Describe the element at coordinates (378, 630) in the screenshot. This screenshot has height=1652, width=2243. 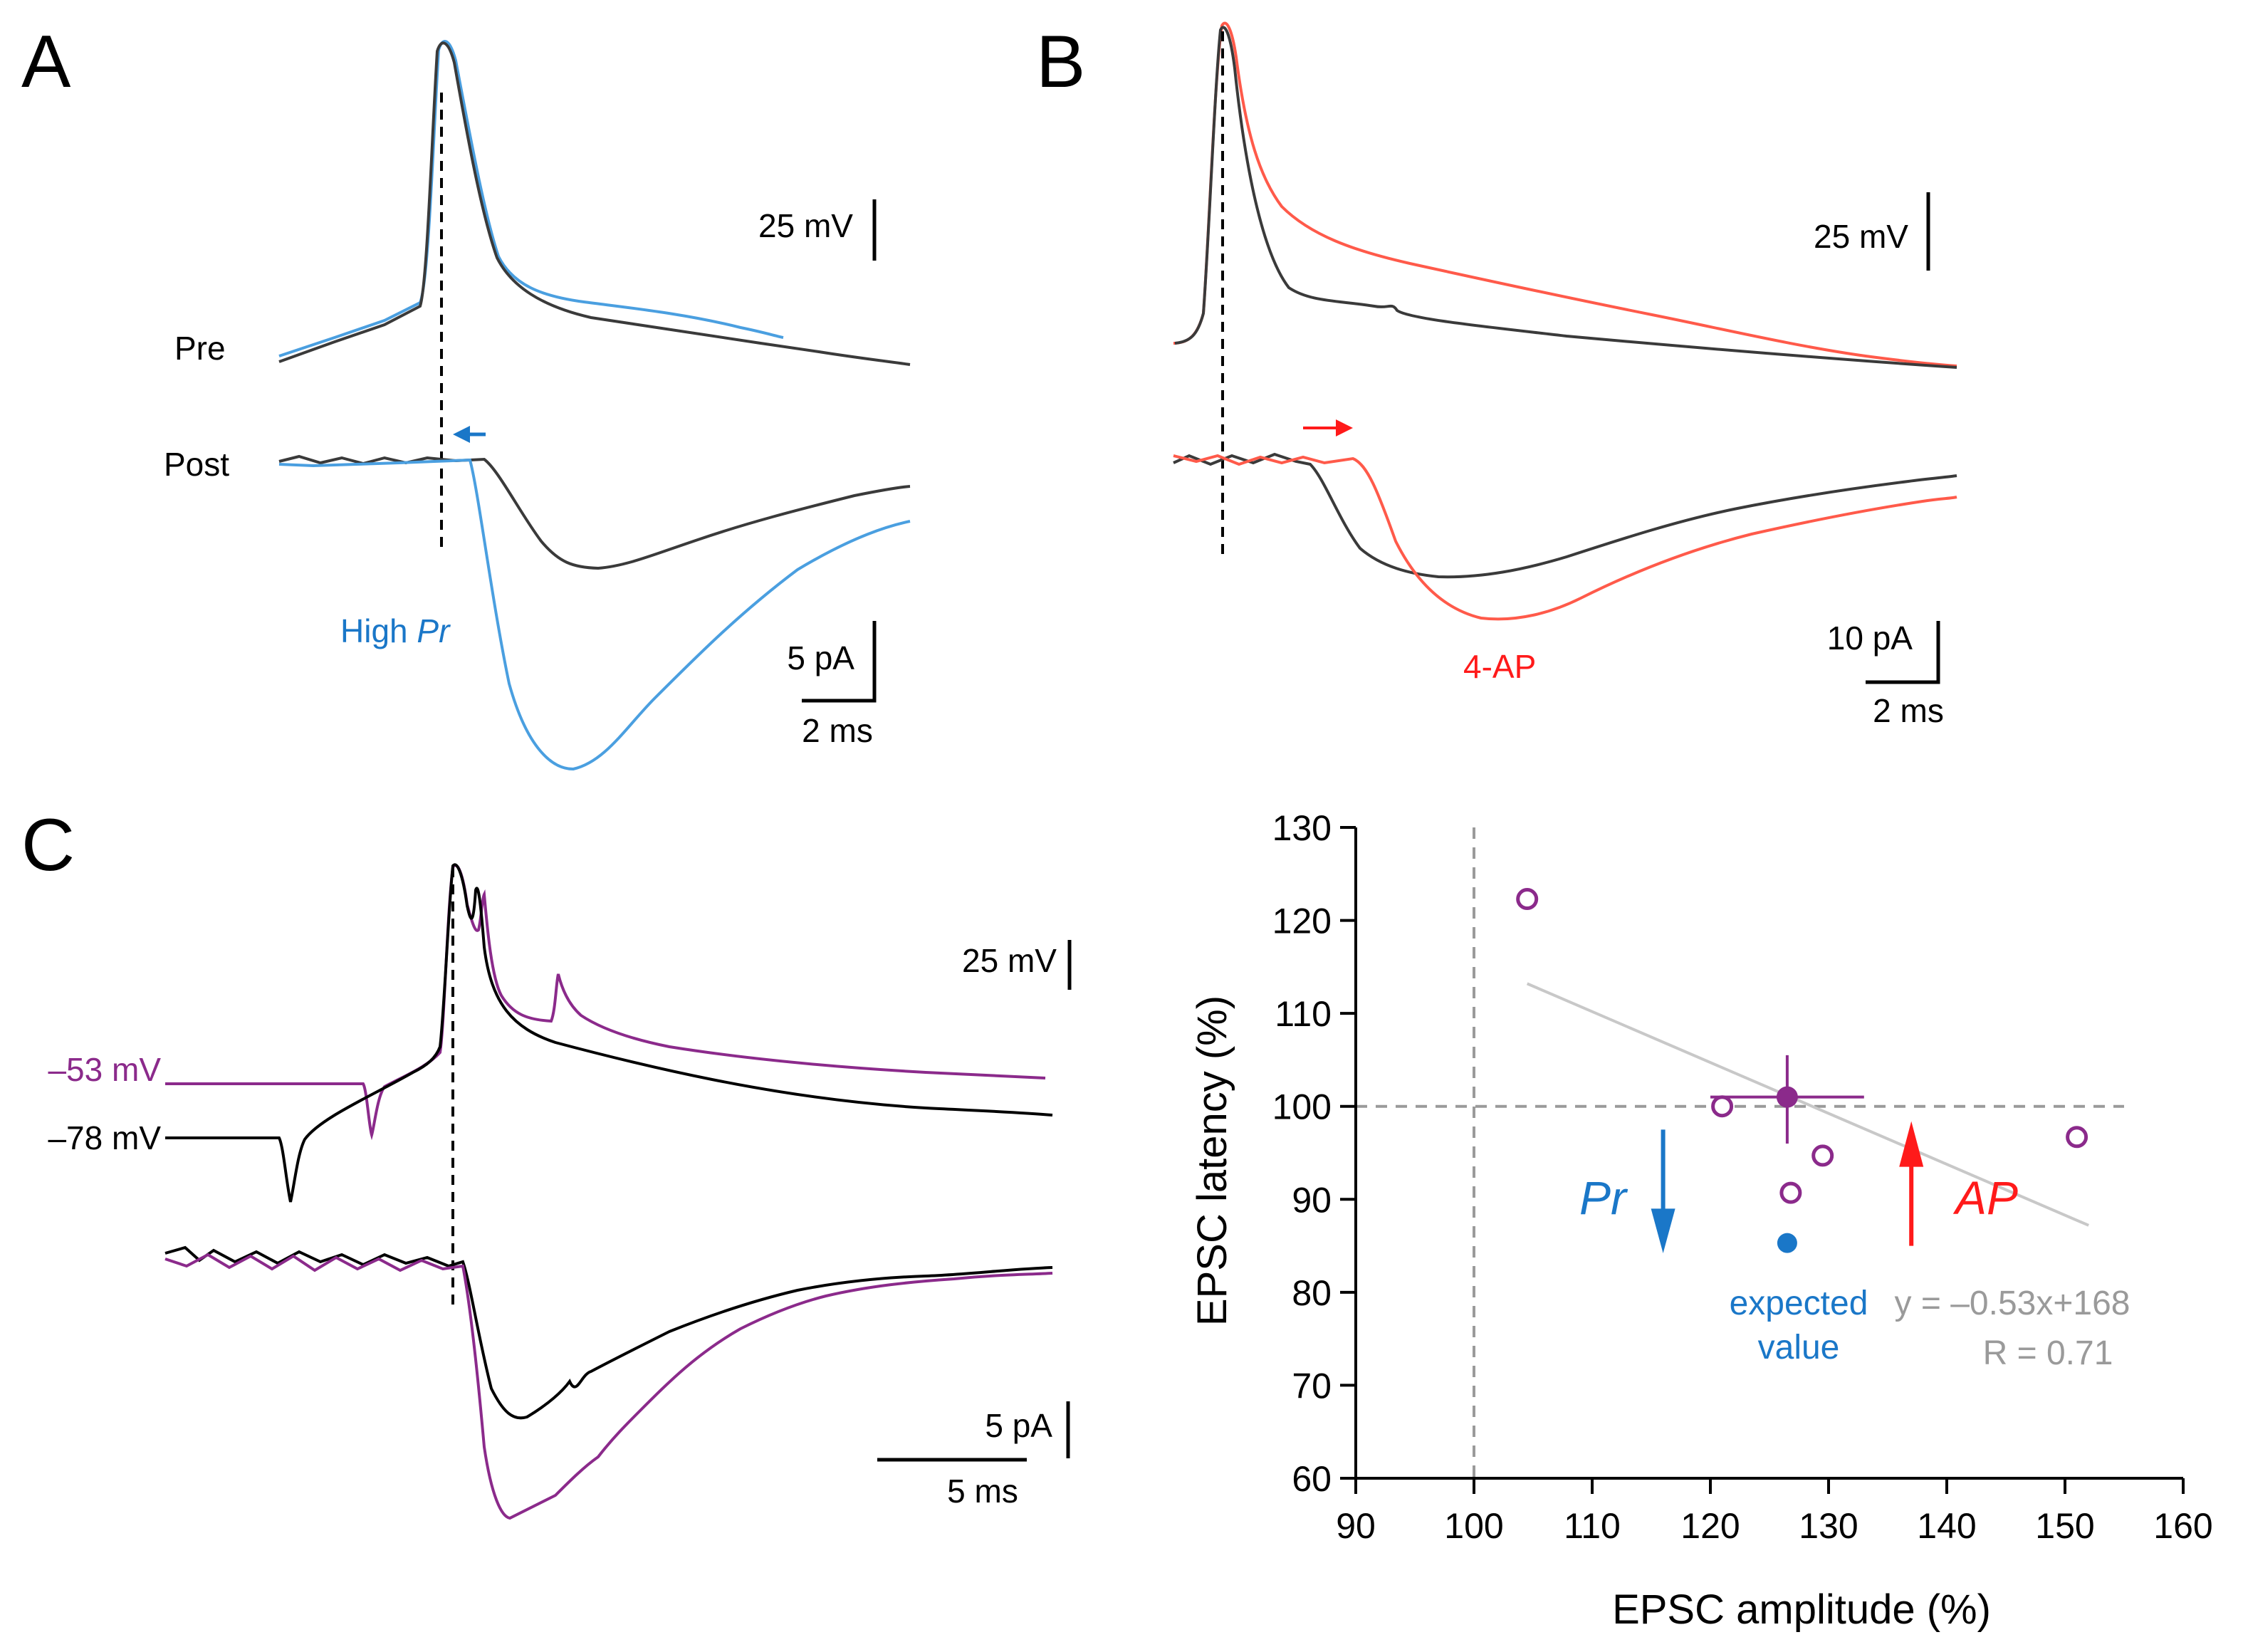
I see `panel-a-high-pr-text: High` at that location.